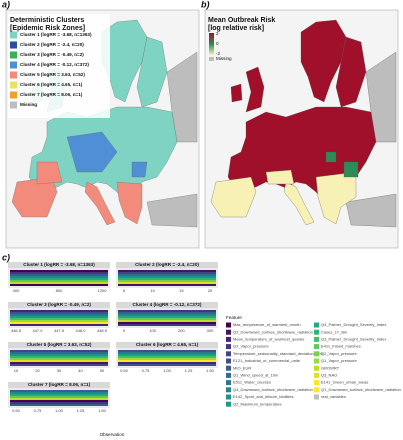 Image resolution: width=403 pixels, height=440 pixels. I want to click on legend-label: -2, so click(218, 53).